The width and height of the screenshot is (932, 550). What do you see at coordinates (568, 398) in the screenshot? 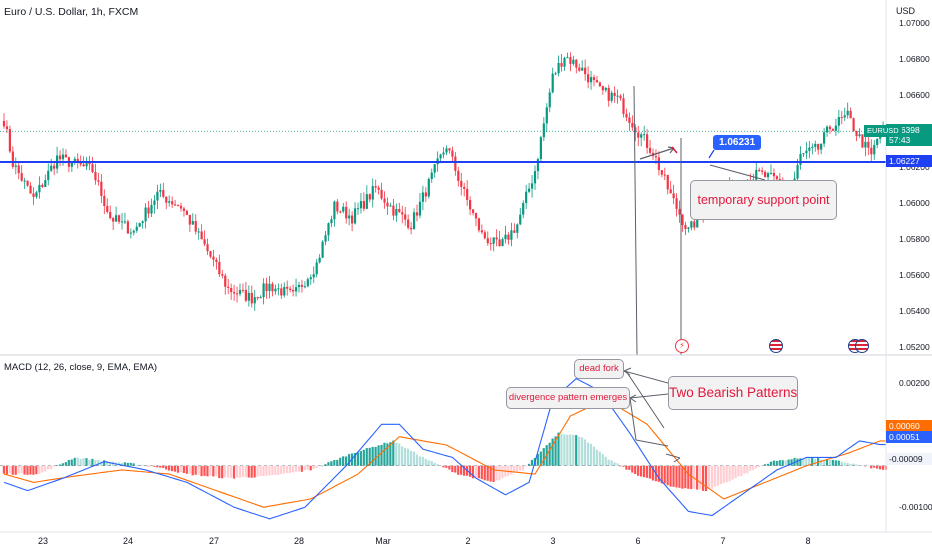
I see `divergence-box: divergence pattern emerges` at bounding box center [568, 398].